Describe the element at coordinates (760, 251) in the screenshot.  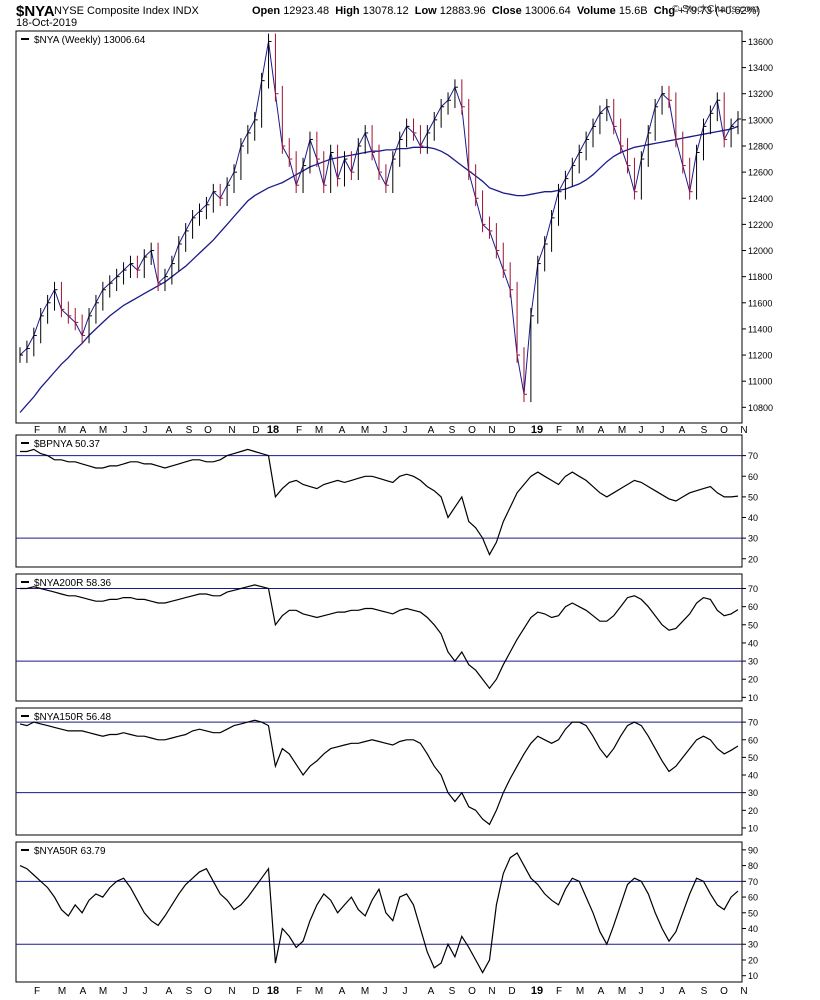
I see `y-tick-label: 12000` at that location.